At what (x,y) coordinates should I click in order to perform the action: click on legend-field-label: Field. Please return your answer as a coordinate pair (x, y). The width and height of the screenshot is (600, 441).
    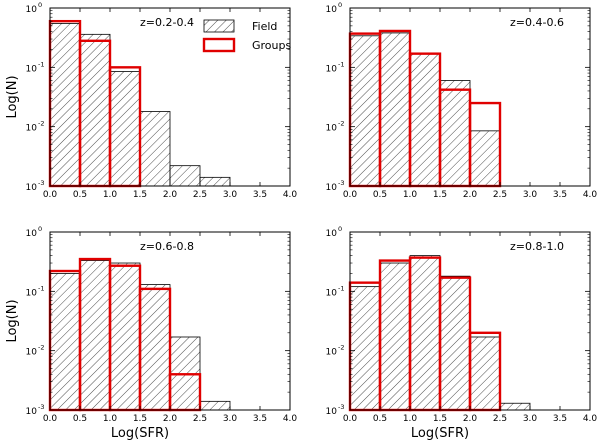
    Looking at the image, I should click on (264, 26).